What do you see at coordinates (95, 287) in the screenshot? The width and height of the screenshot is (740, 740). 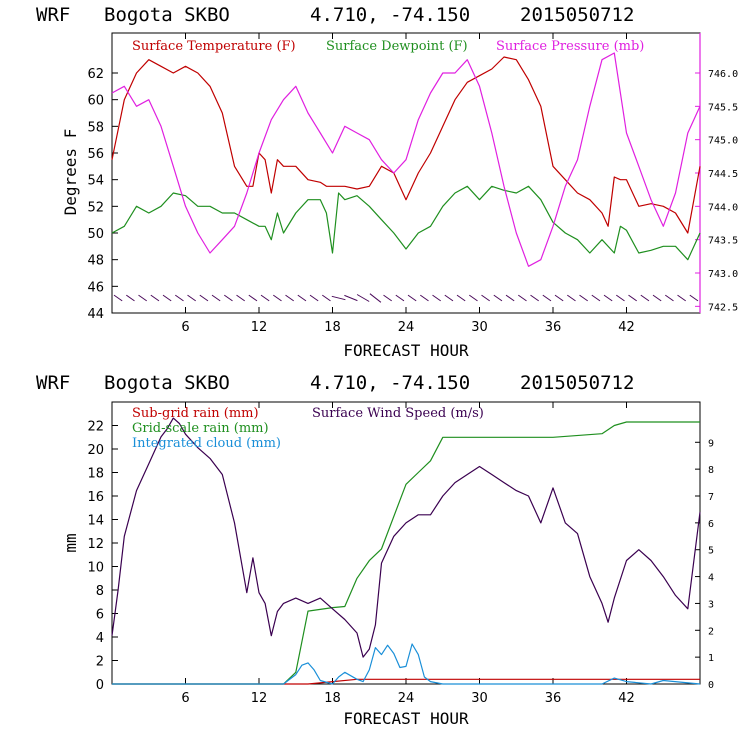 I see `y-tick-label: 46` at bounding box center [95, 287].